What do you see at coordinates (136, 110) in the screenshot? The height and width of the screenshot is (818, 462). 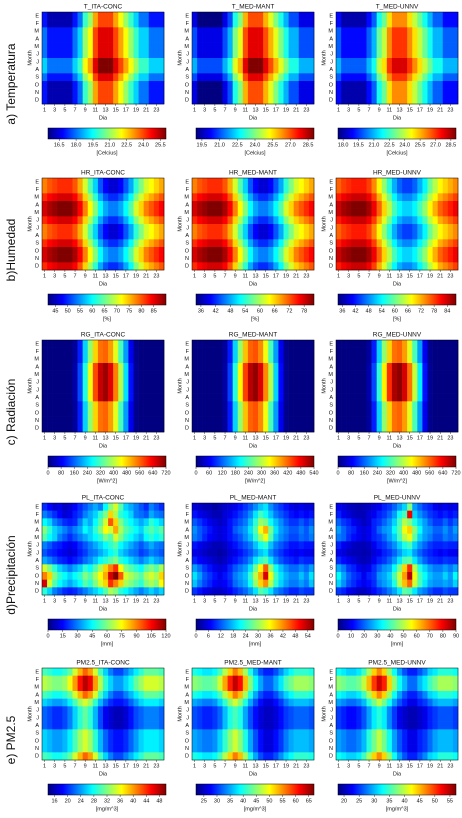 I see `x-tick-label: 19` at bounding box center [136, 110].